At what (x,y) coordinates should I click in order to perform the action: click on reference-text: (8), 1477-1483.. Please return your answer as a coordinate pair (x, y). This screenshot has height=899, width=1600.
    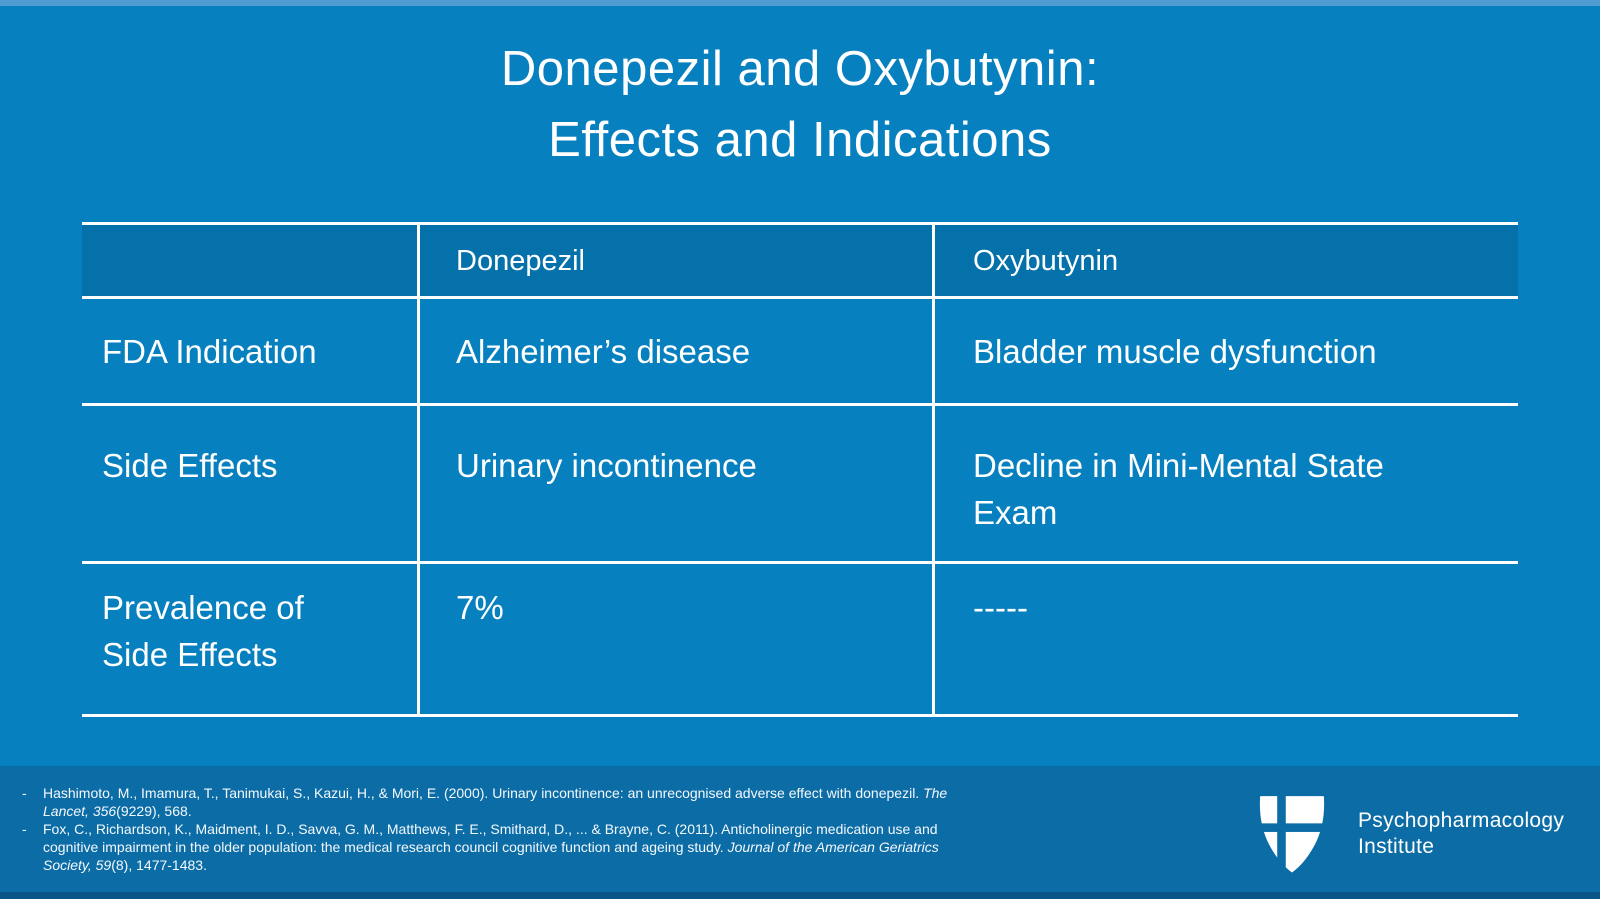
    Looking at the image, I should click on (159, 865).